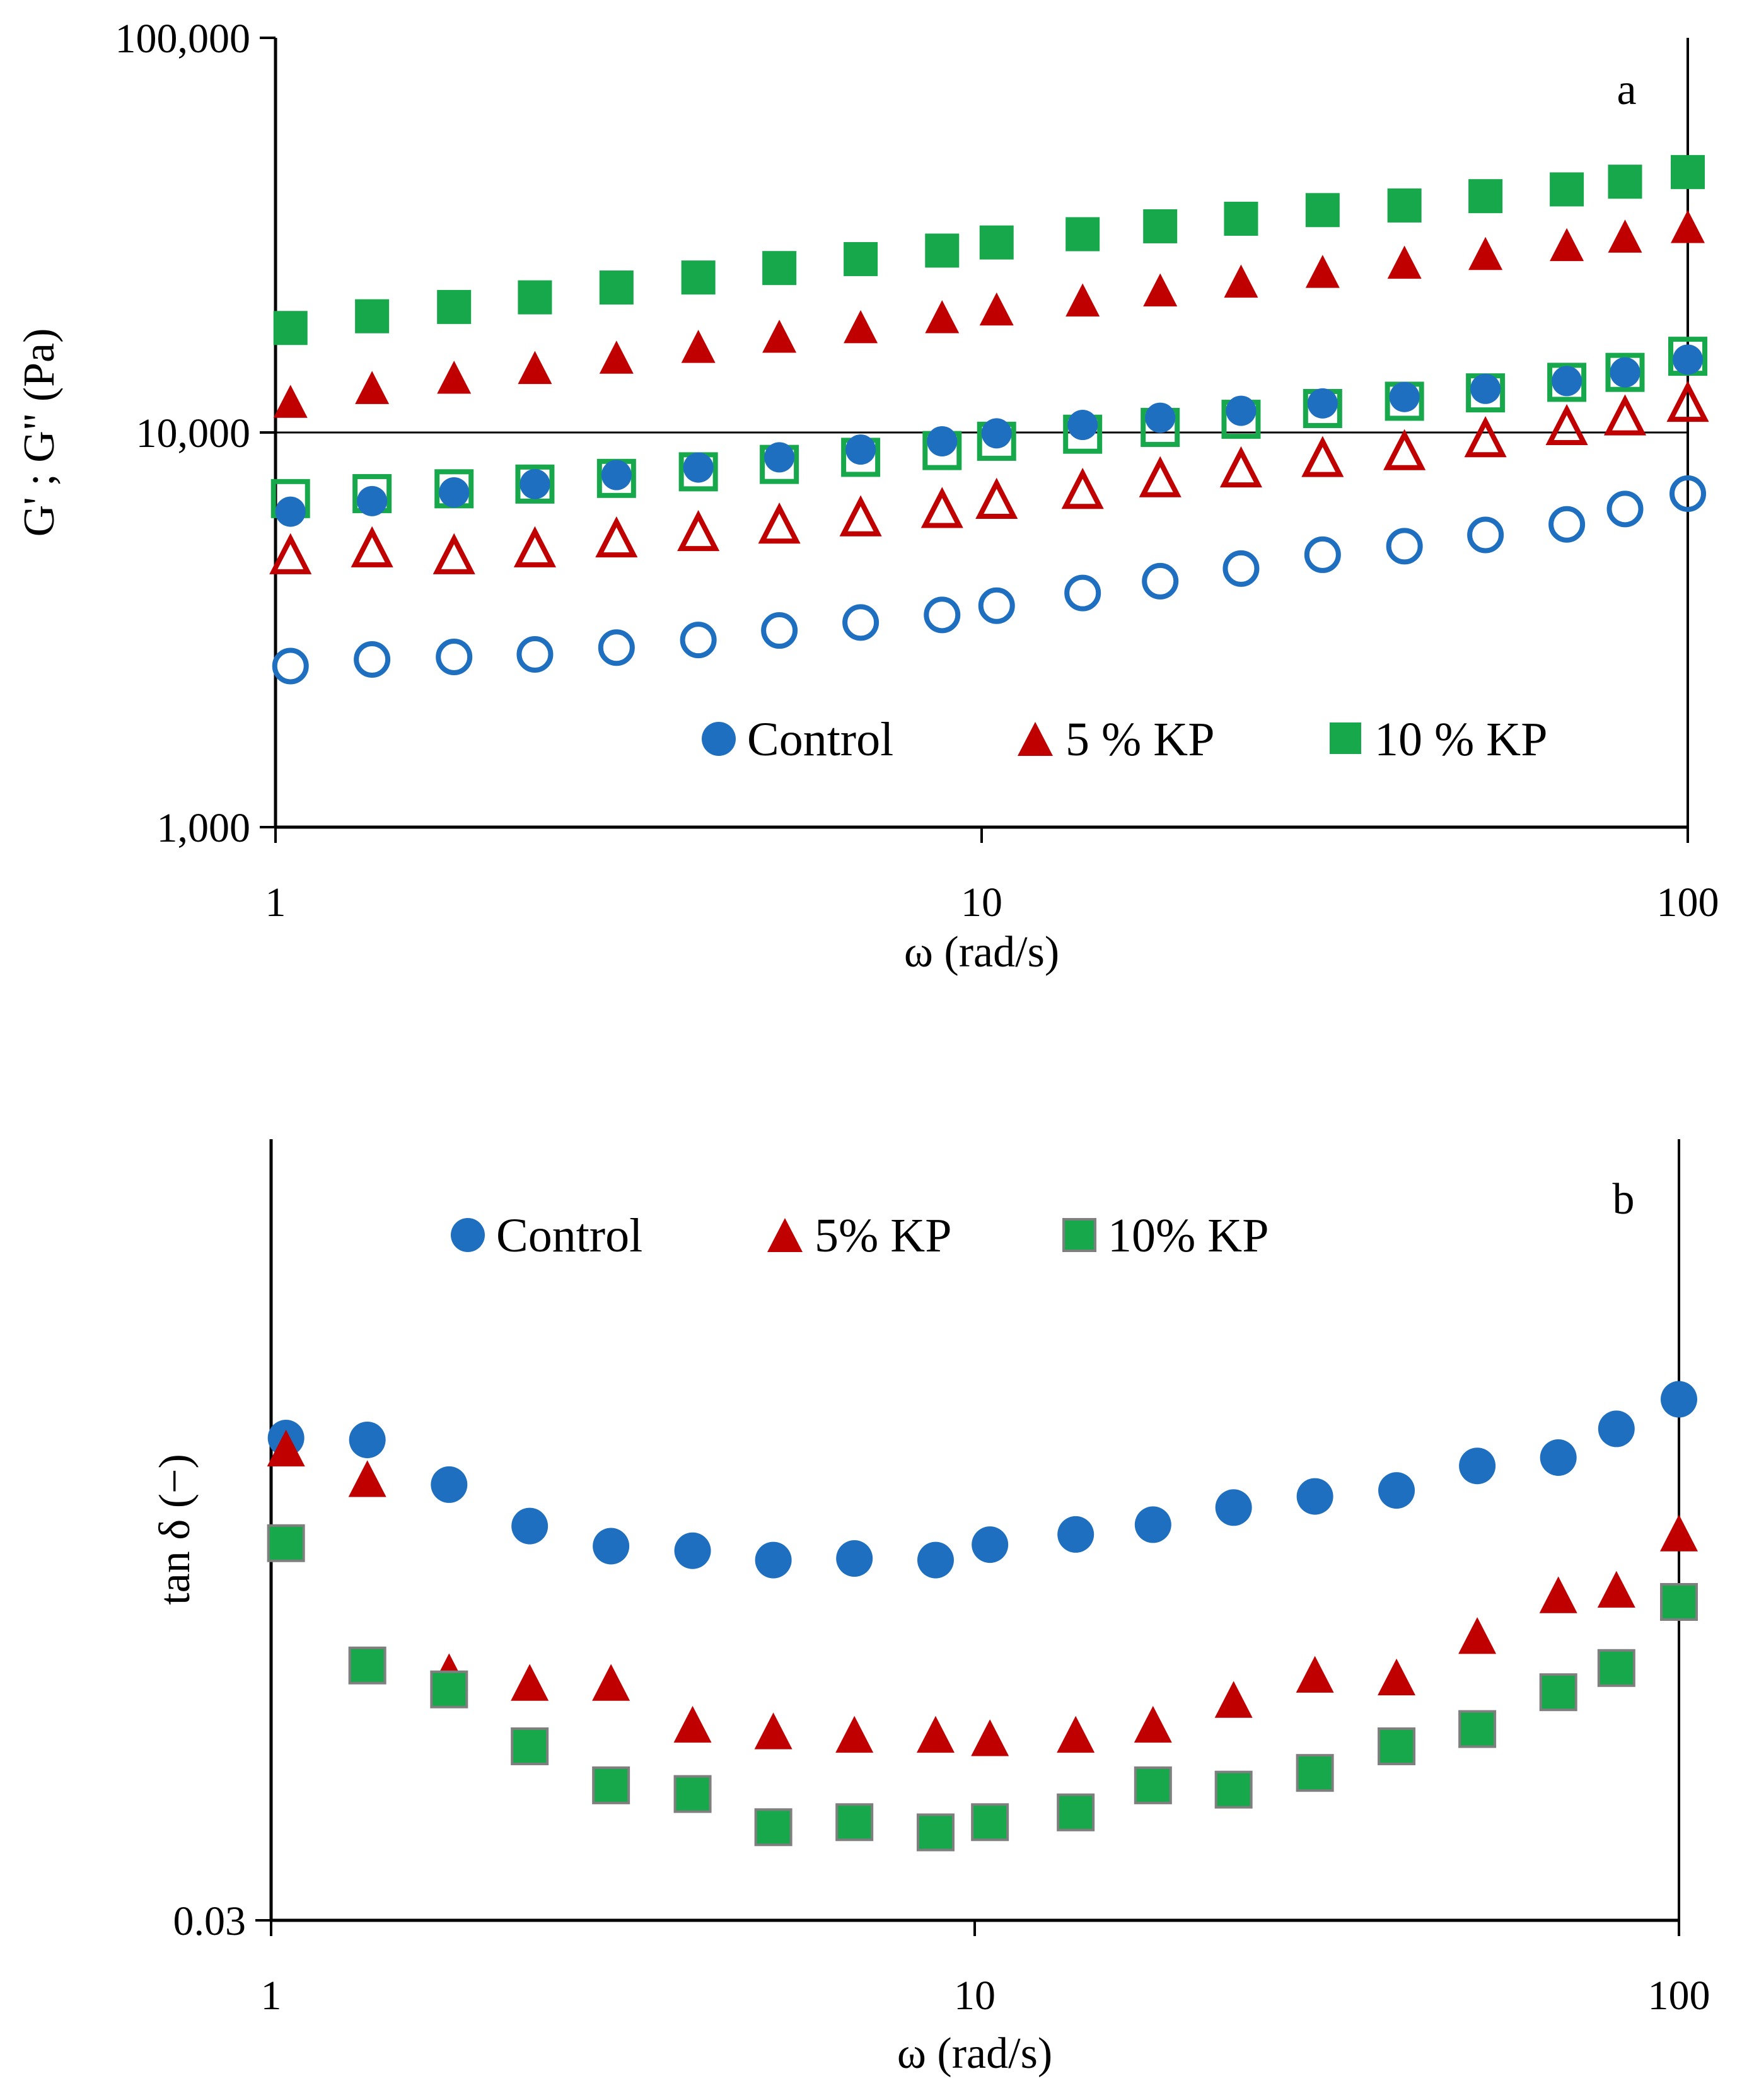 The height and width of the screenshot is (2100, 1742). What do you see at coordinates (1124, 739) in the screenshot?
I see `legend-a: Control 5 % KP 10 % KP` at bounding box center [1124, 739].